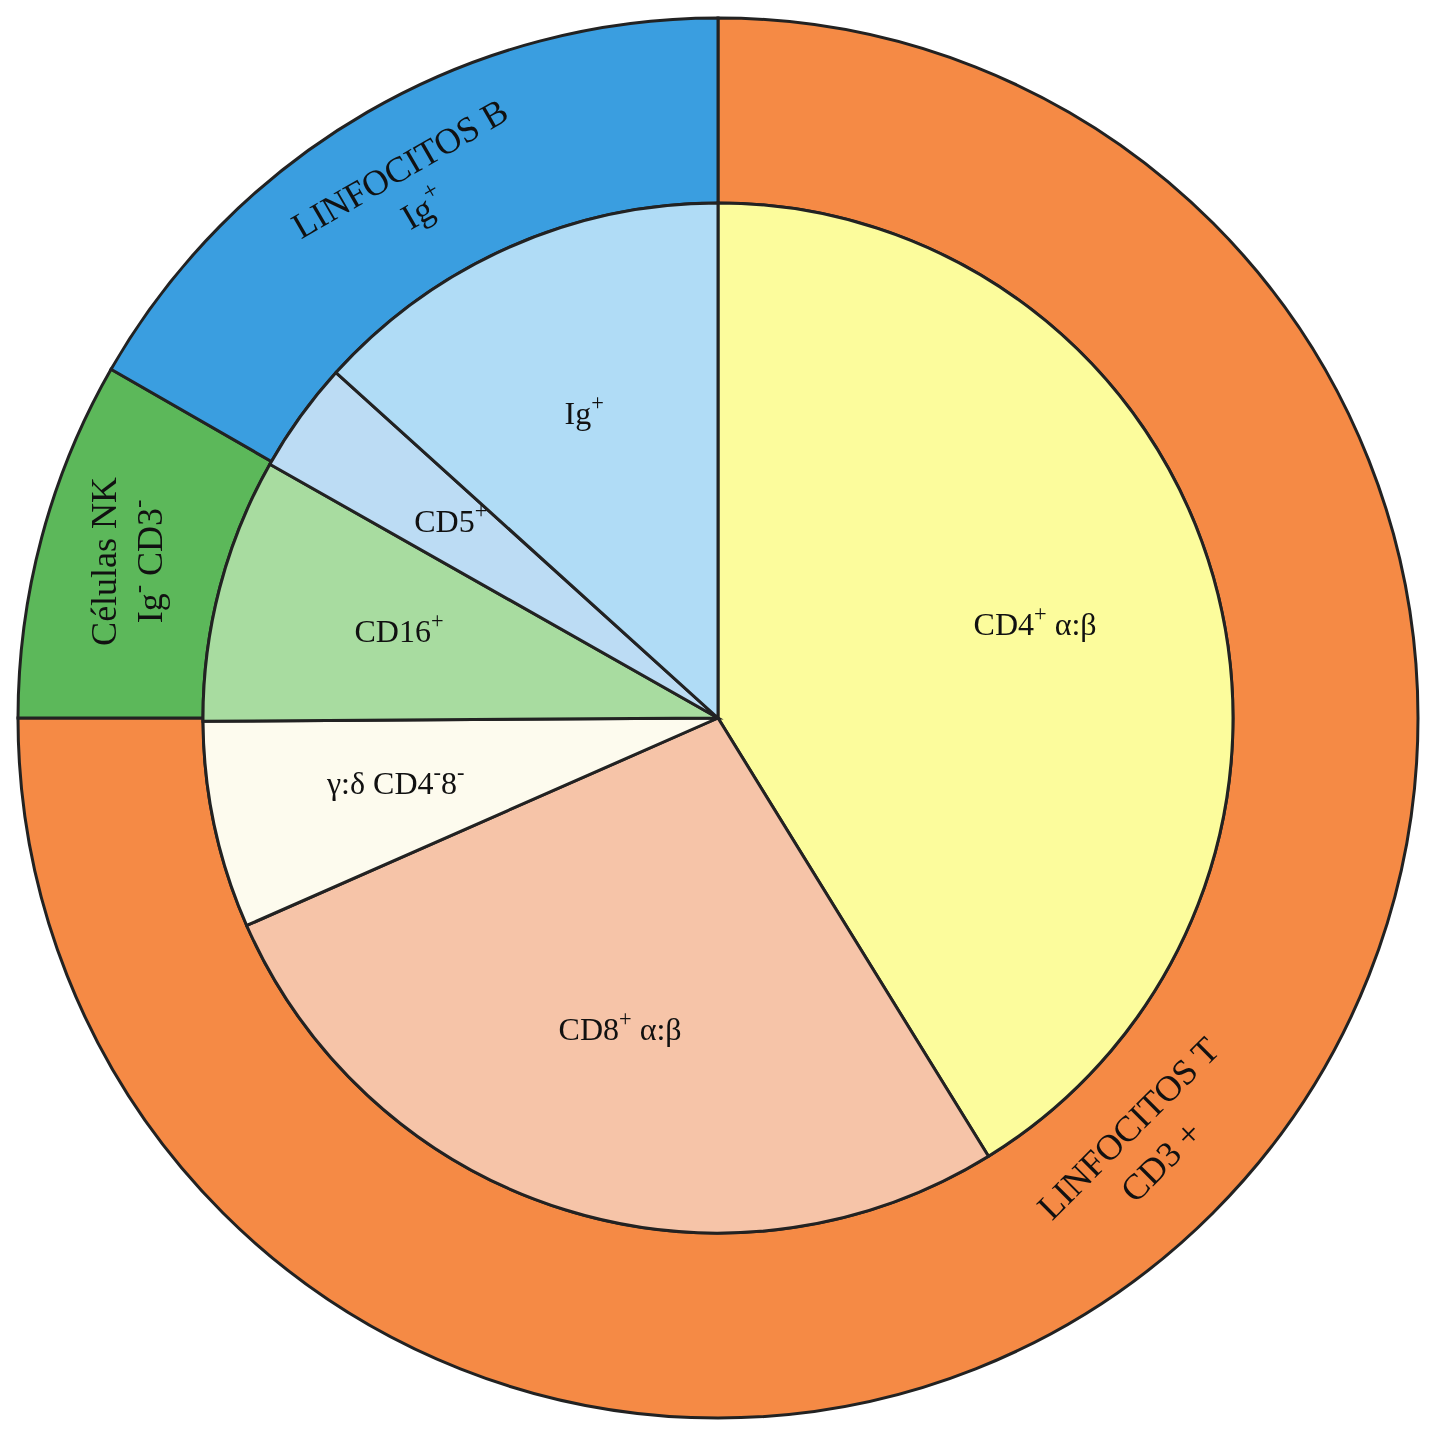  Describe the element at coordinates (451, 518) in the screenshot. I see `slice-label: CD5$^{+}$` at that location.